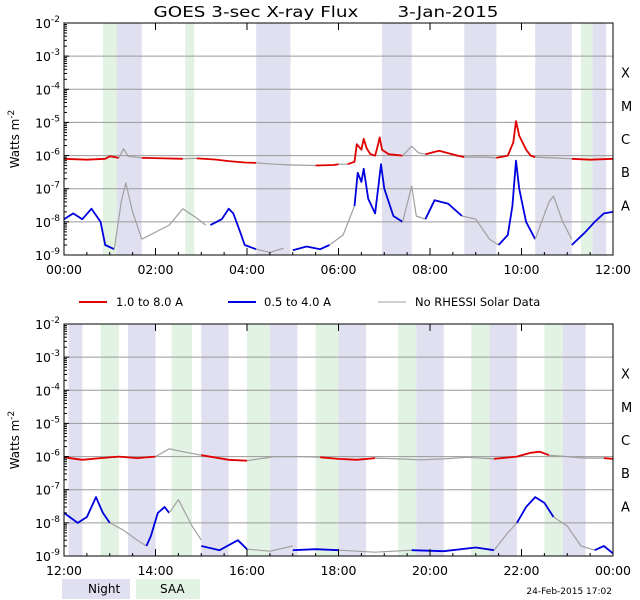  I want to click on y-tick-exponent: -7, so click(55, 487).